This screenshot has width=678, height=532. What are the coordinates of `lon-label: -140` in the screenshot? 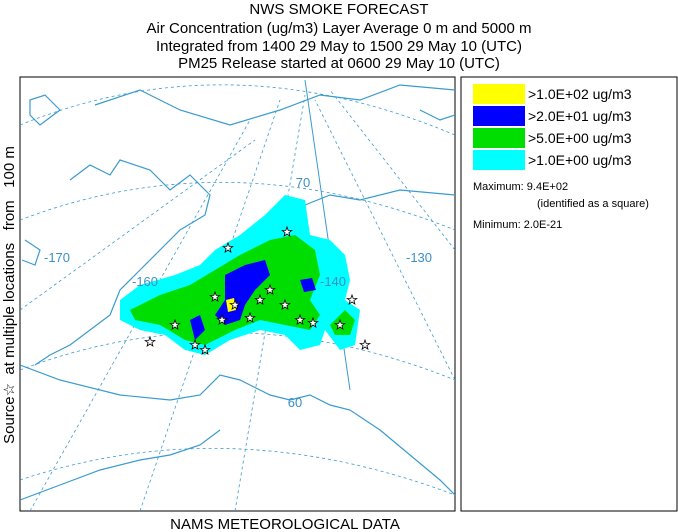 It's located at (333, 281).